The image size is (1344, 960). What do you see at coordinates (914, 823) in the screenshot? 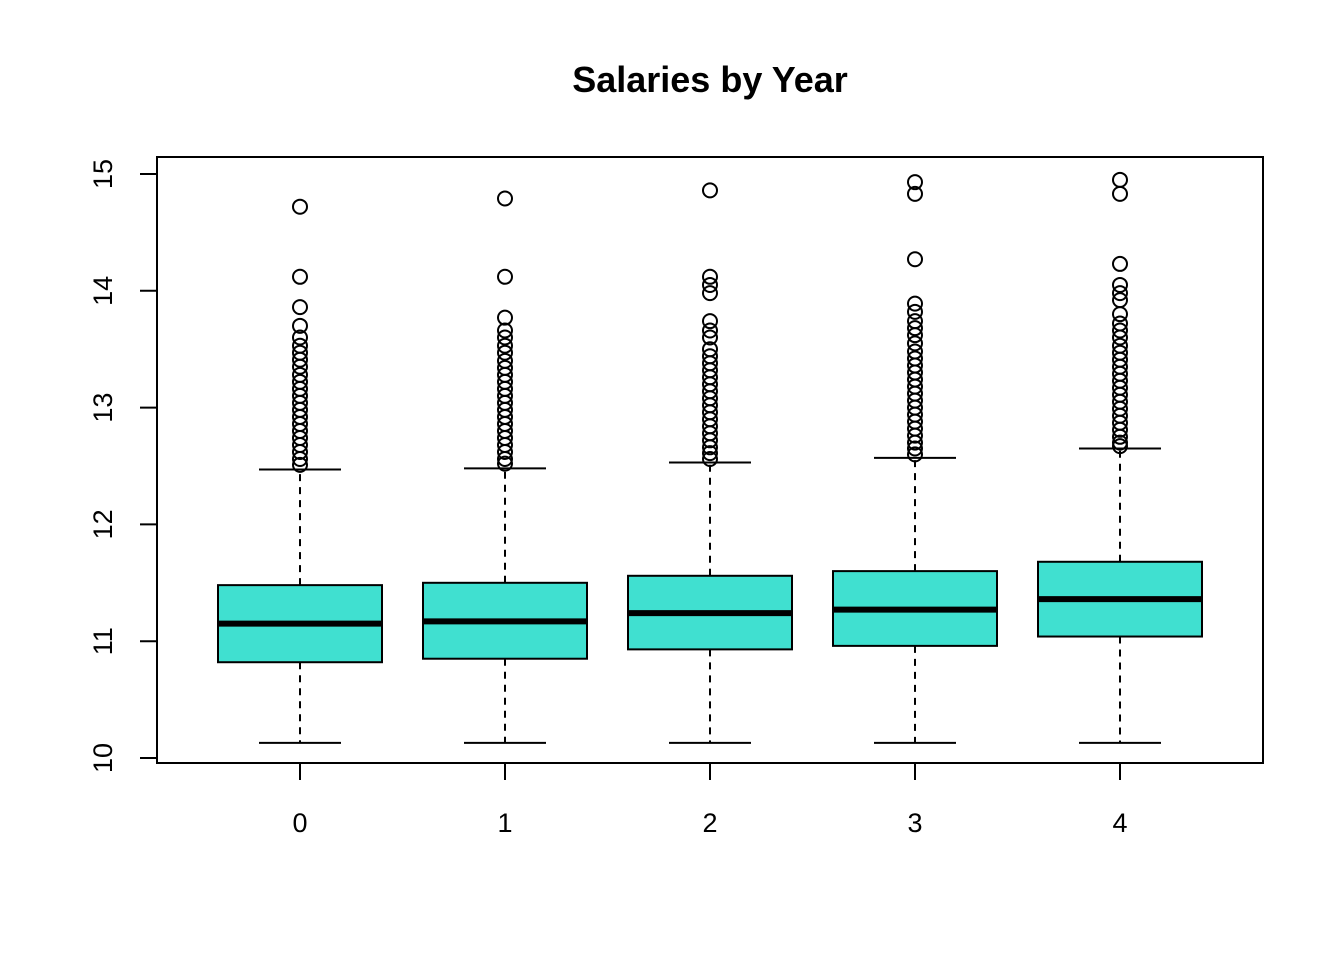
I see `x-tick-label: 3` at bounding box center [914, 823].